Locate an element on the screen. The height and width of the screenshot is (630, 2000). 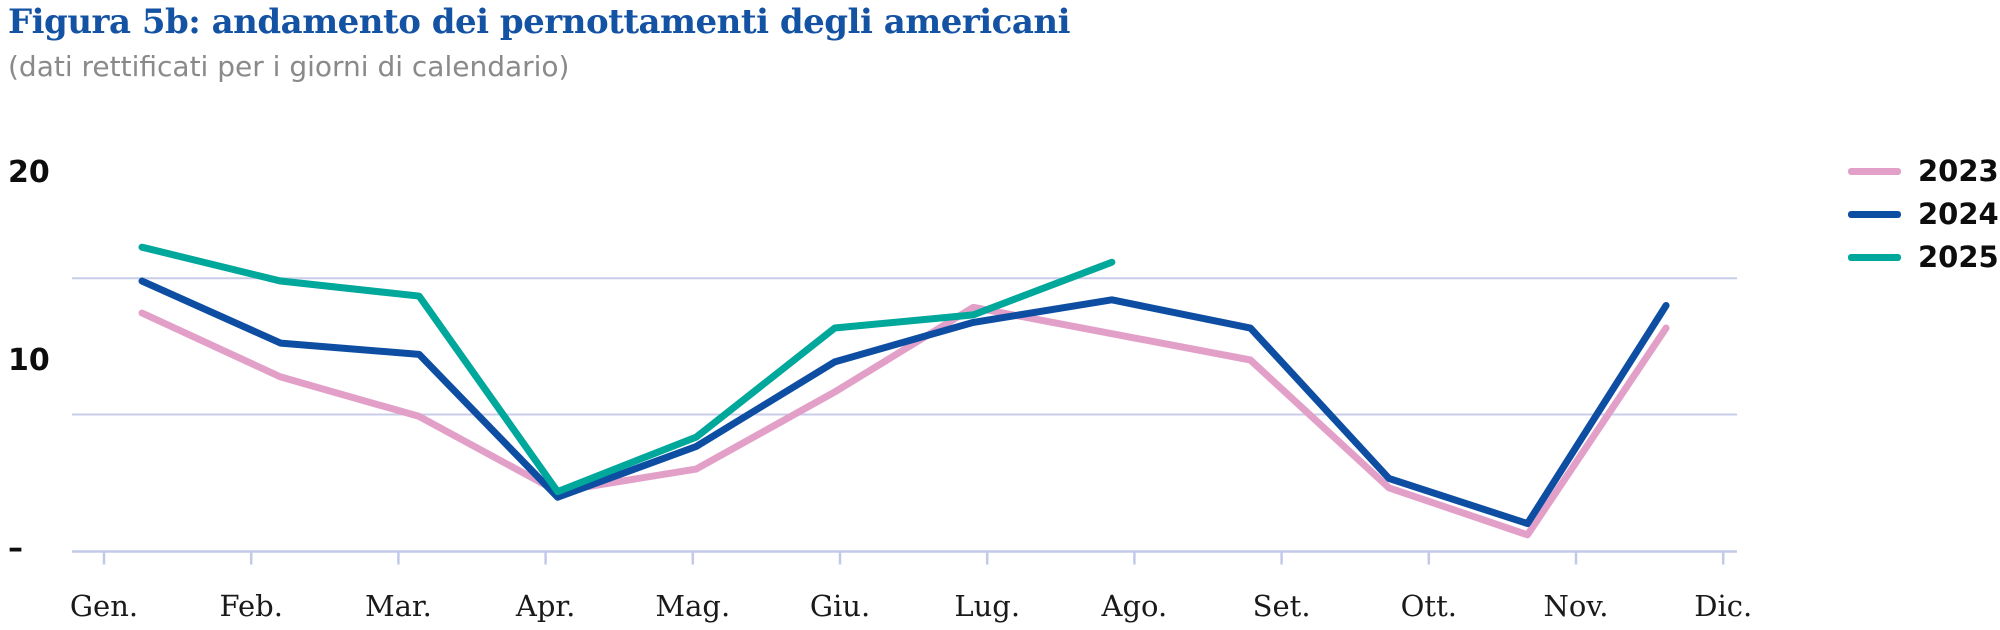
month-label: Lug. is located at coordinates (987, 606).